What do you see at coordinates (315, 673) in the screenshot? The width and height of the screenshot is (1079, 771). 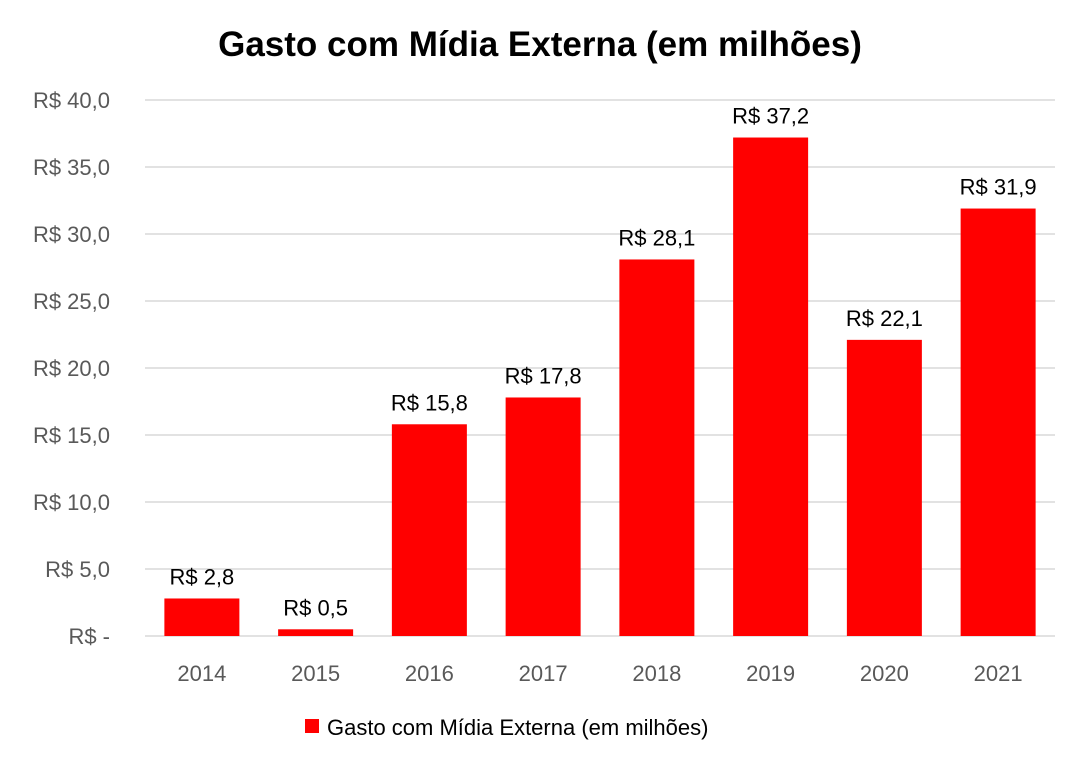 I see `x-tick-label: 2015` at bounding box center [315, 673].